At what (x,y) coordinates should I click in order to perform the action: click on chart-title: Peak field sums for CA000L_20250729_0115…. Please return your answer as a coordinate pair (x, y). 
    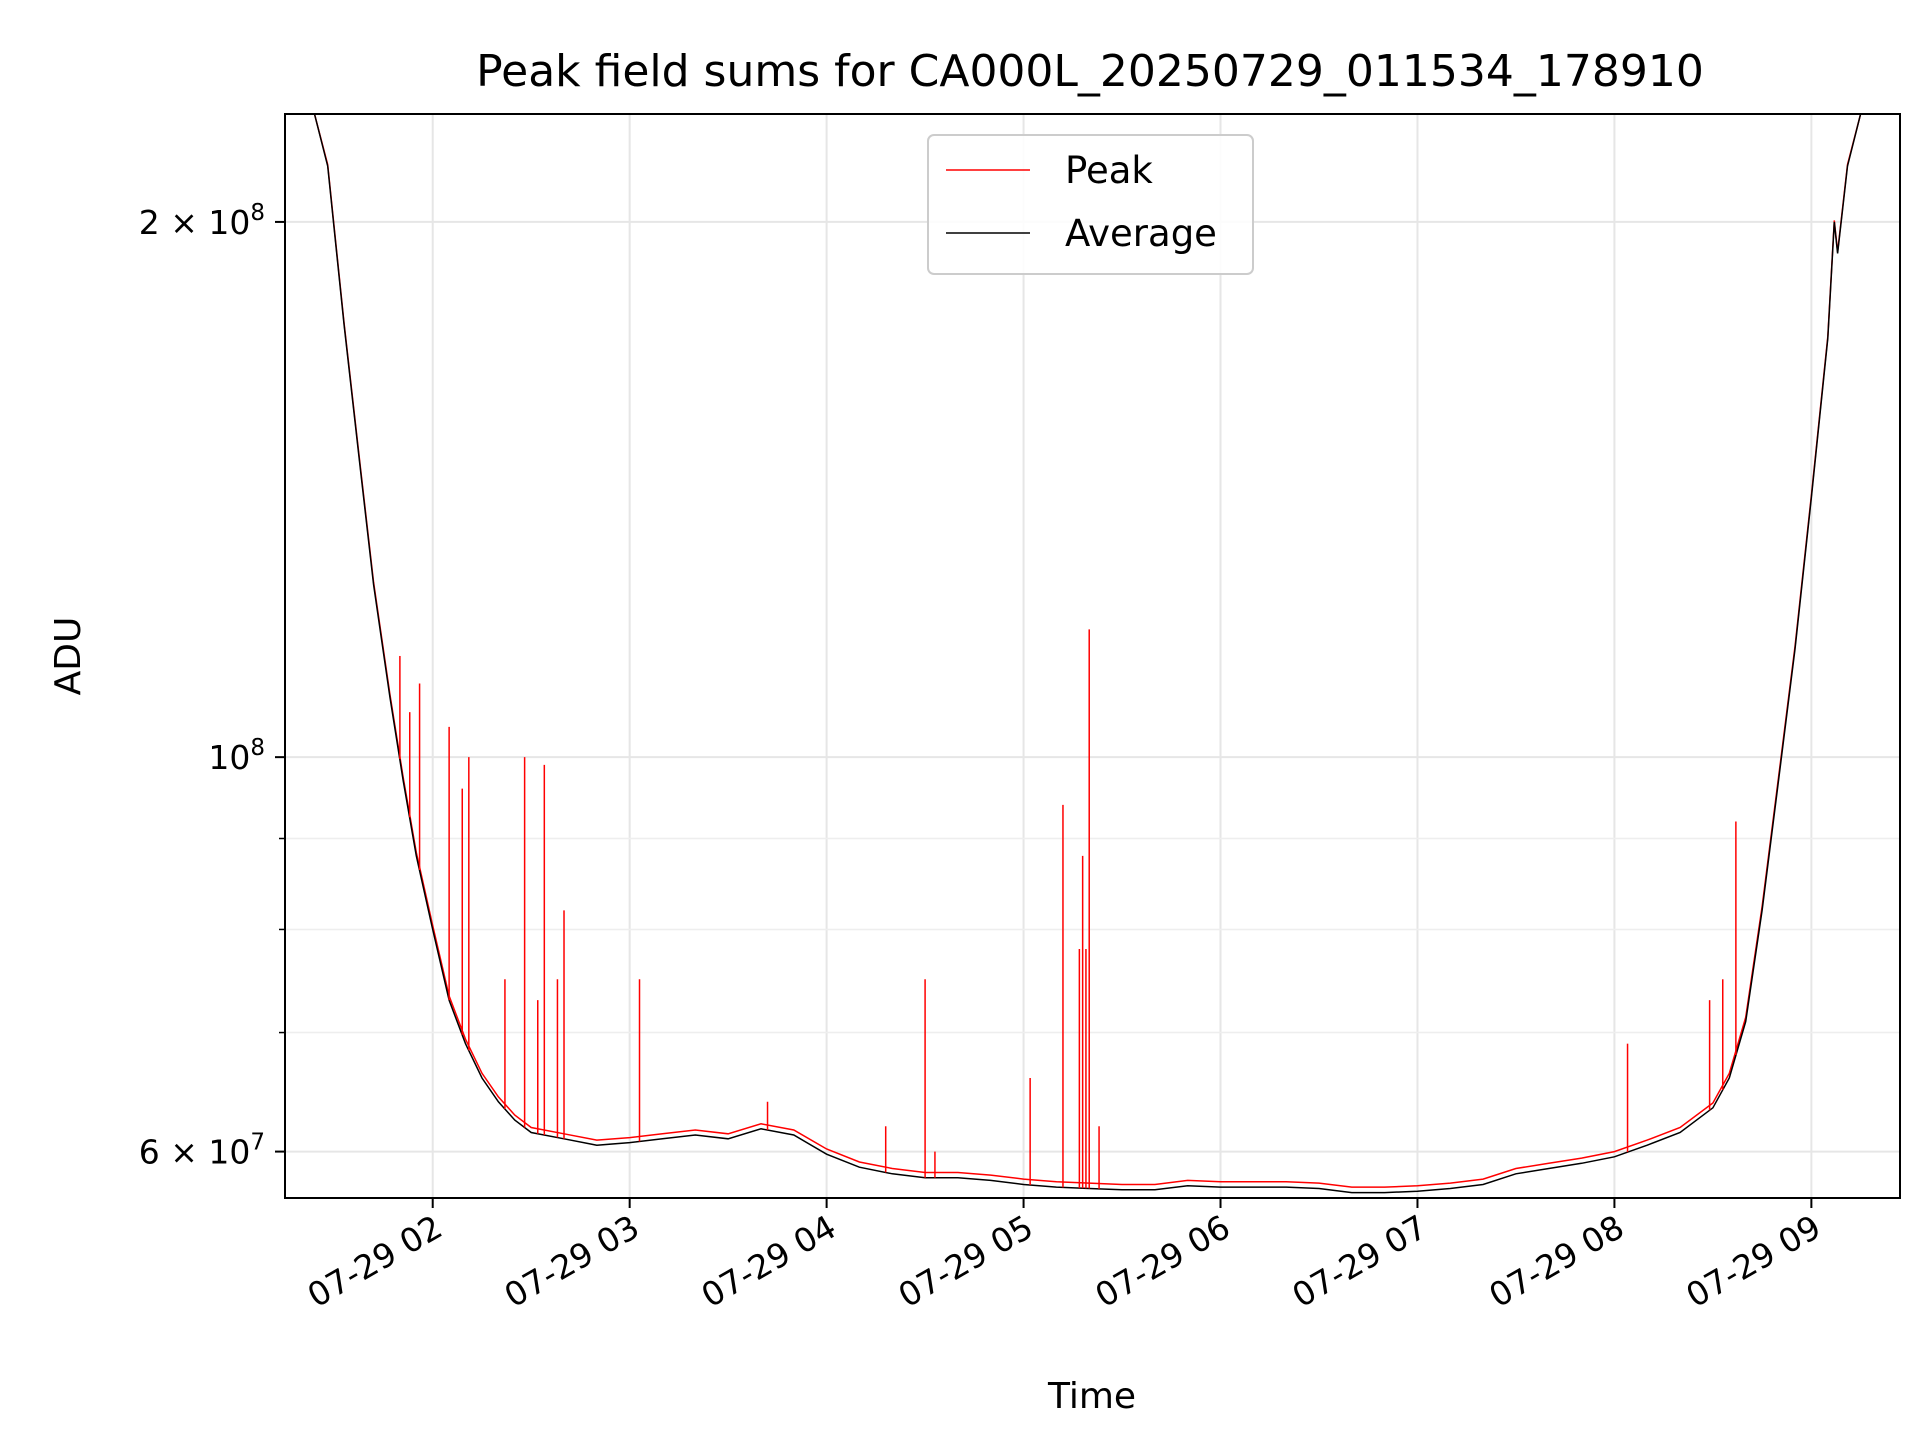
    Looking at the image, I should click on (1090, 71).